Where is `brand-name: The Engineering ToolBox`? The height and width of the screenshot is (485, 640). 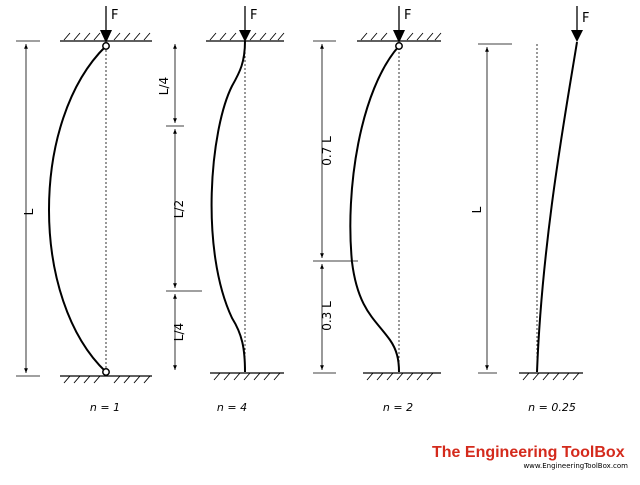 brand-name: The Engineering ToolBox is located at coordinates (528, 452).